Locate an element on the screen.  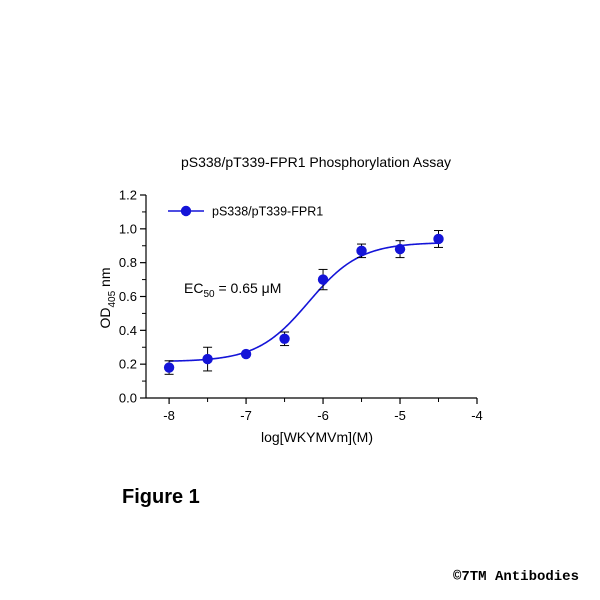
y-axis-label-main: OD is located at coordinates (105, 318).